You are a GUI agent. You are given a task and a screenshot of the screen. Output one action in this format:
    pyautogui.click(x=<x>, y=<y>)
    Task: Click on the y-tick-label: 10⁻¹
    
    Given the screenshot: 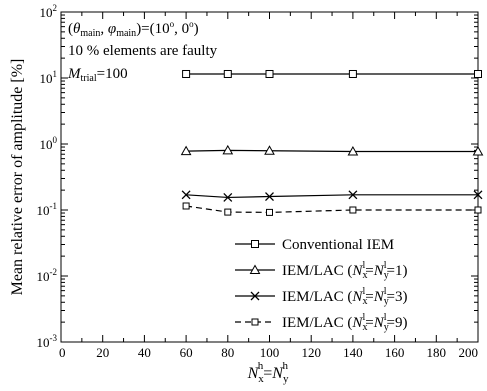 What is the action you would take?
    pyautogui.click(x=47, y=209)
    